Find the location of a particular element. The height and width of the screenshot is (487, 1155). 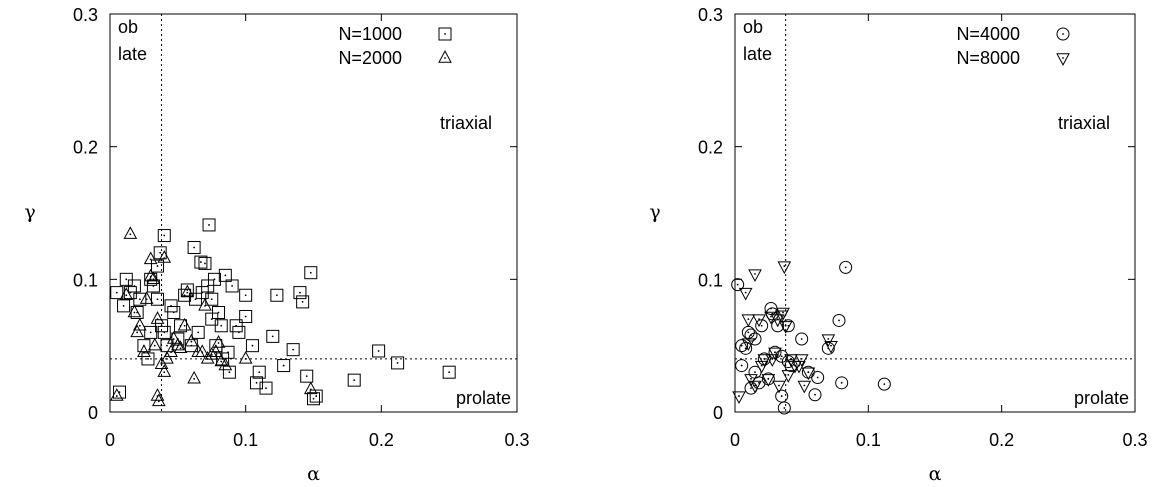

region-label-late: late is located at coordinates (757, 54).